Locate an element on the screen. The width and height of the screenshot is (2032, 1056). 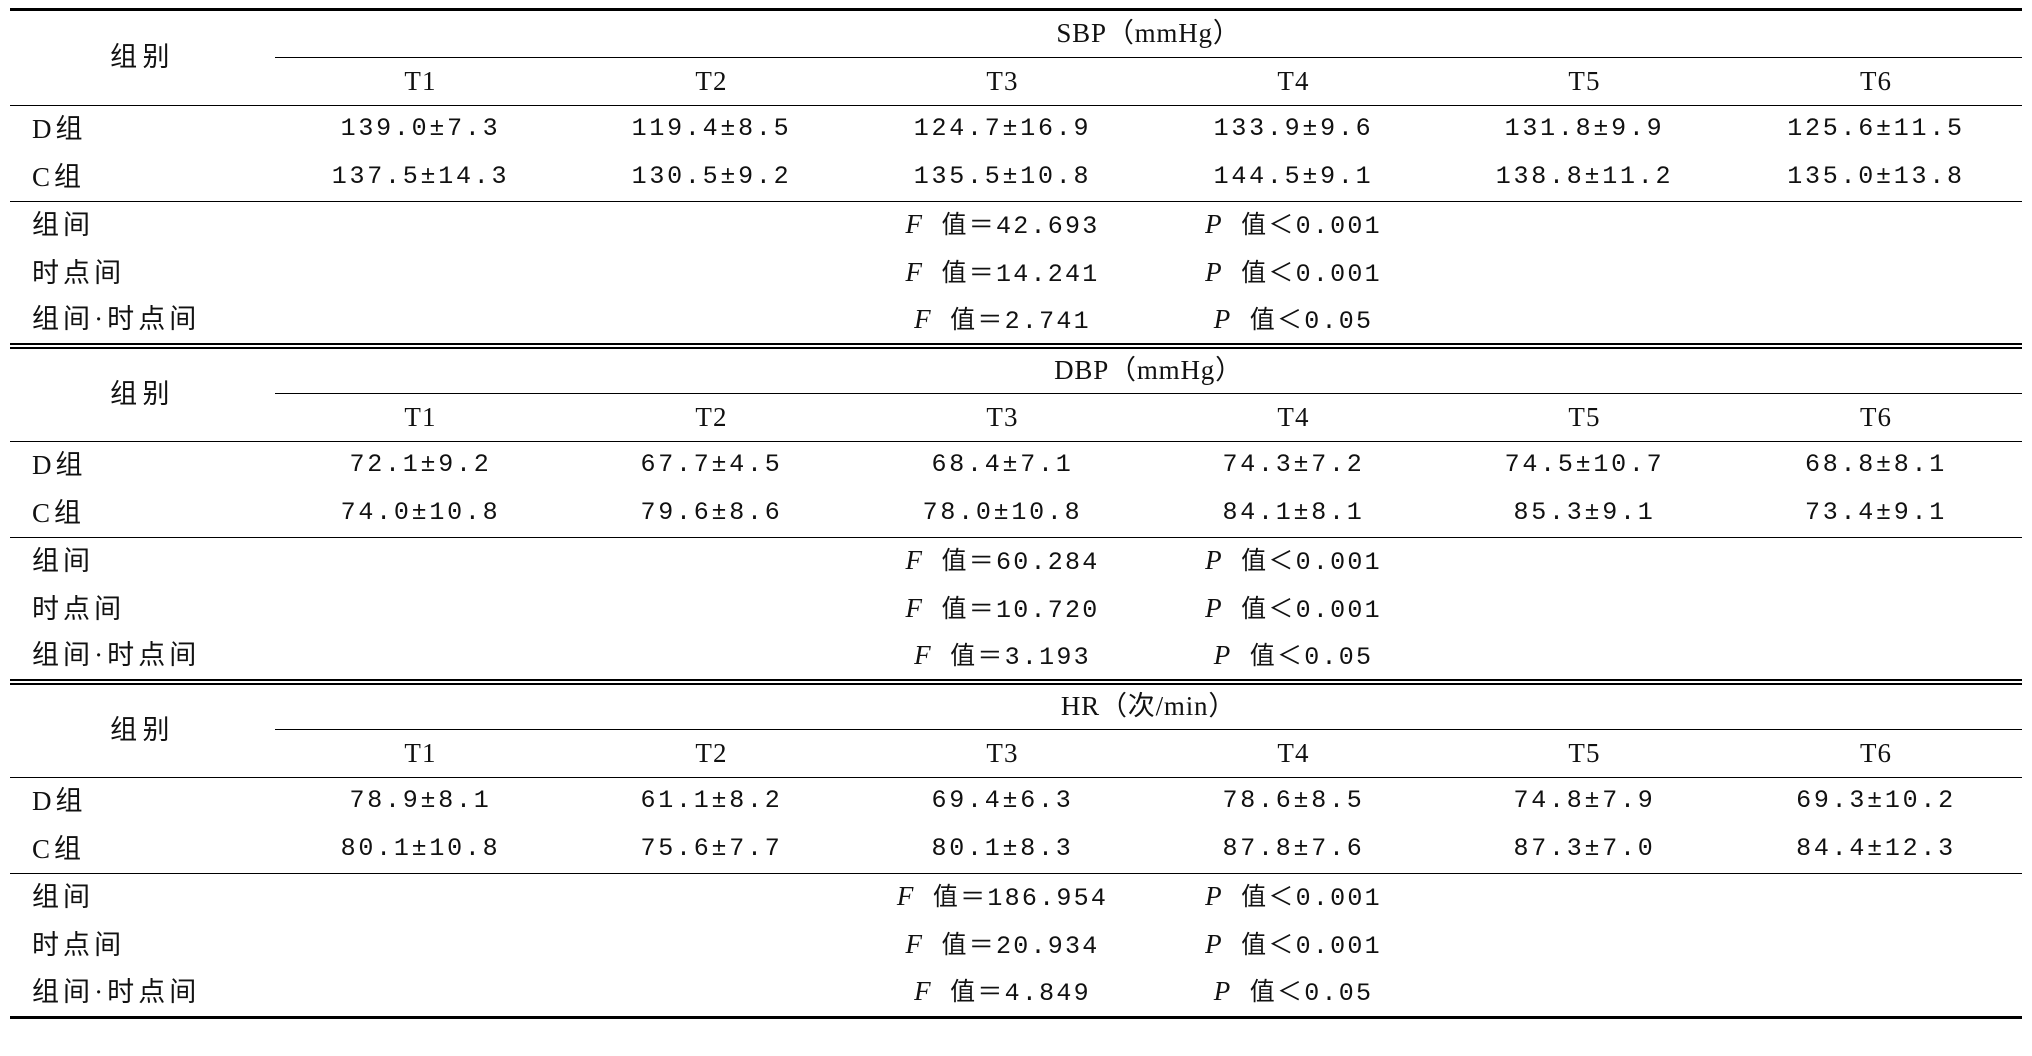
f-value: F 值＝42.693 is located at coordinates (1002, 225).